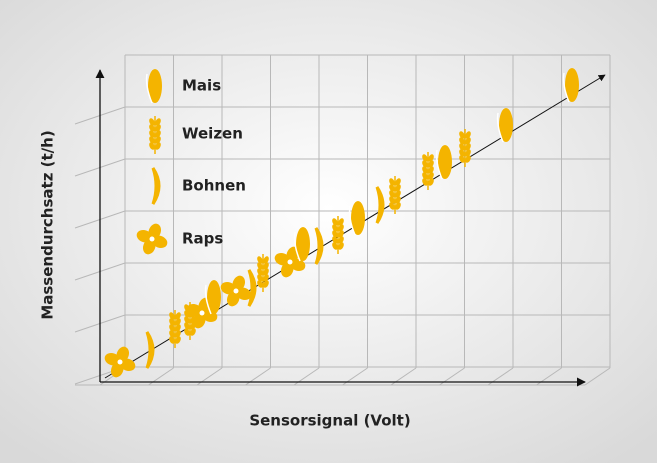  What do you see at coordinates (202, 239) in the screenshot?
I see `legend-label: Raps` at bounding box center [202, 239].